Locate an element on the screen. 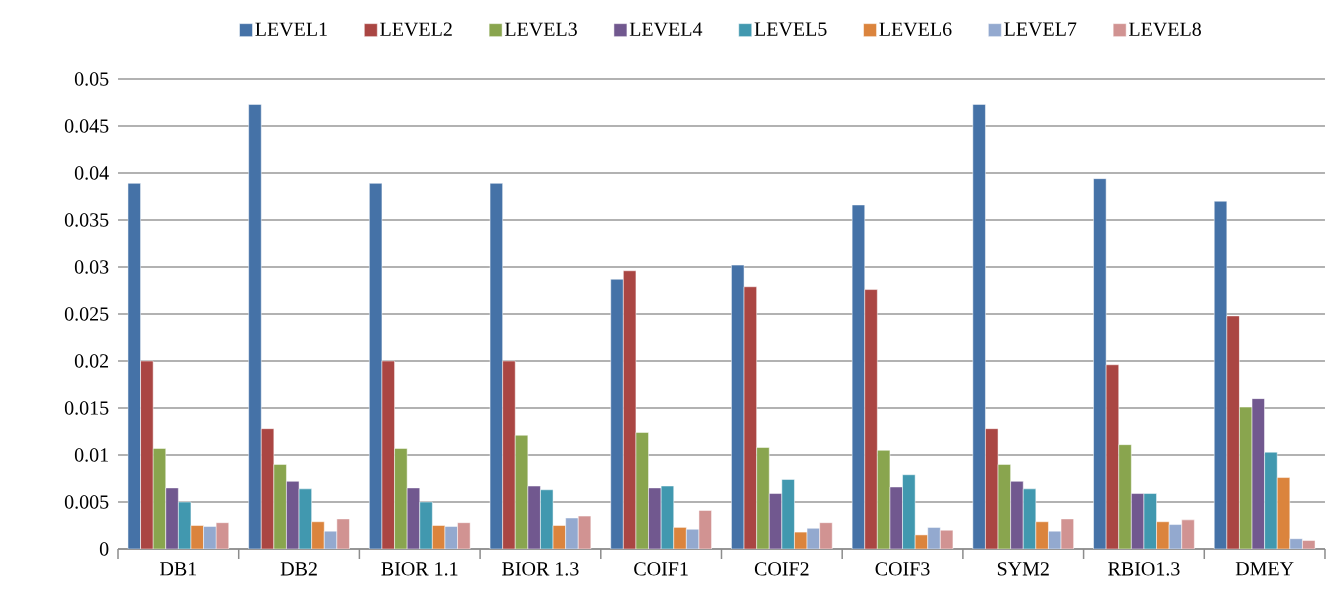 This screenshot has height=598, width=1335. y-tick-label: 0.03 is located at coordinates (91, 267).